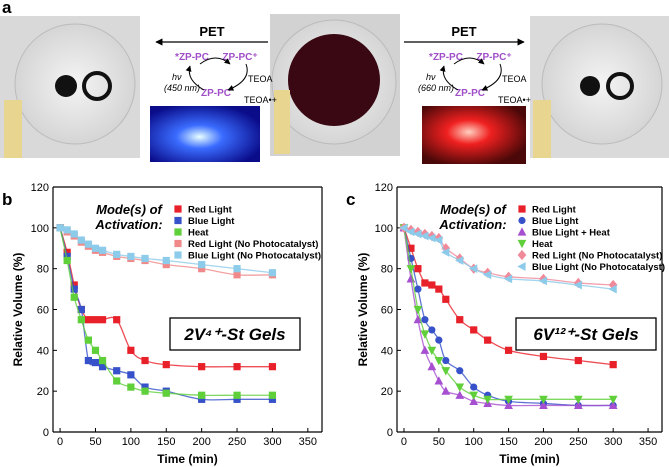  I want to click on pet-label: PET, so click(463, 31).